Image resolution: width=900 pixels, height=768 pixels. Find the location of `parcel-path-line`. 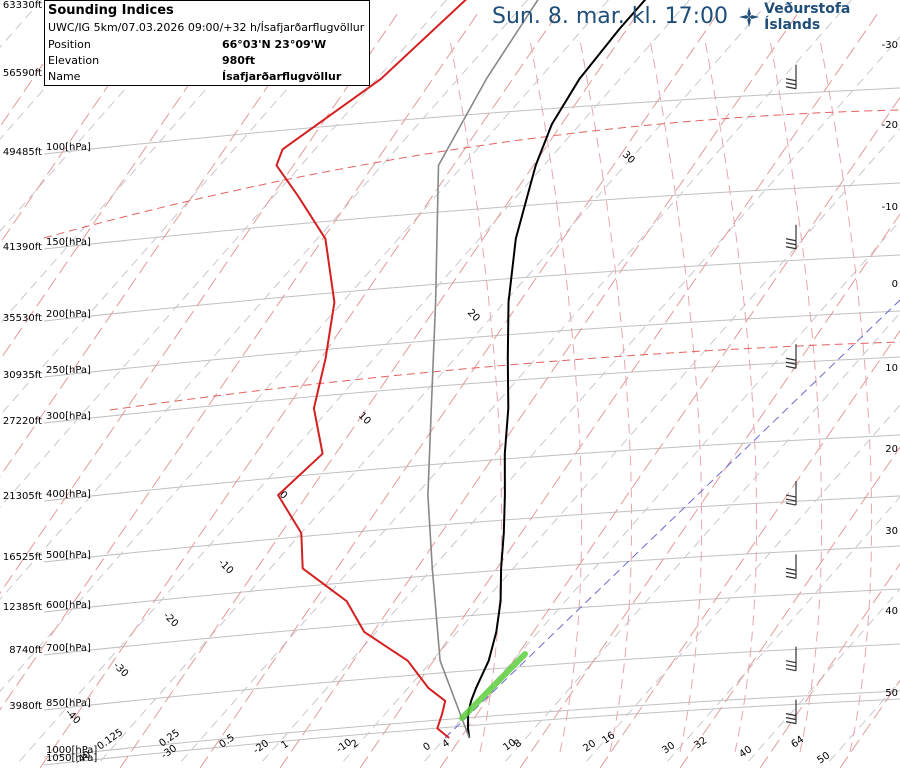

parcel-path-line is located at coordinates (483, 369).